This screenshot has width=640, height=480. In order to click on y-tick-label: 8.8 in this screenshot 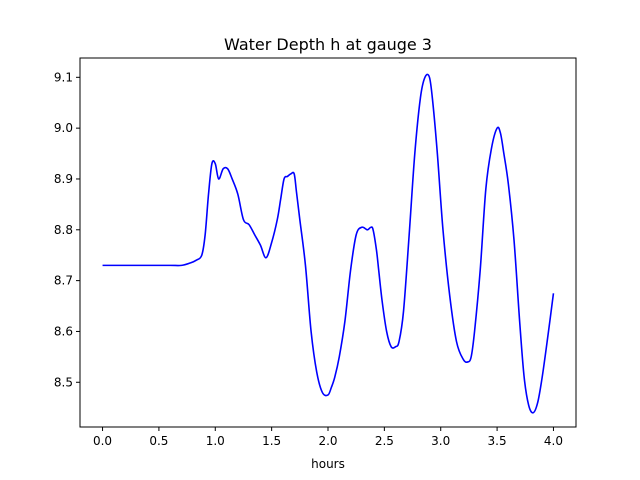, I will do `click(63, 230)`.